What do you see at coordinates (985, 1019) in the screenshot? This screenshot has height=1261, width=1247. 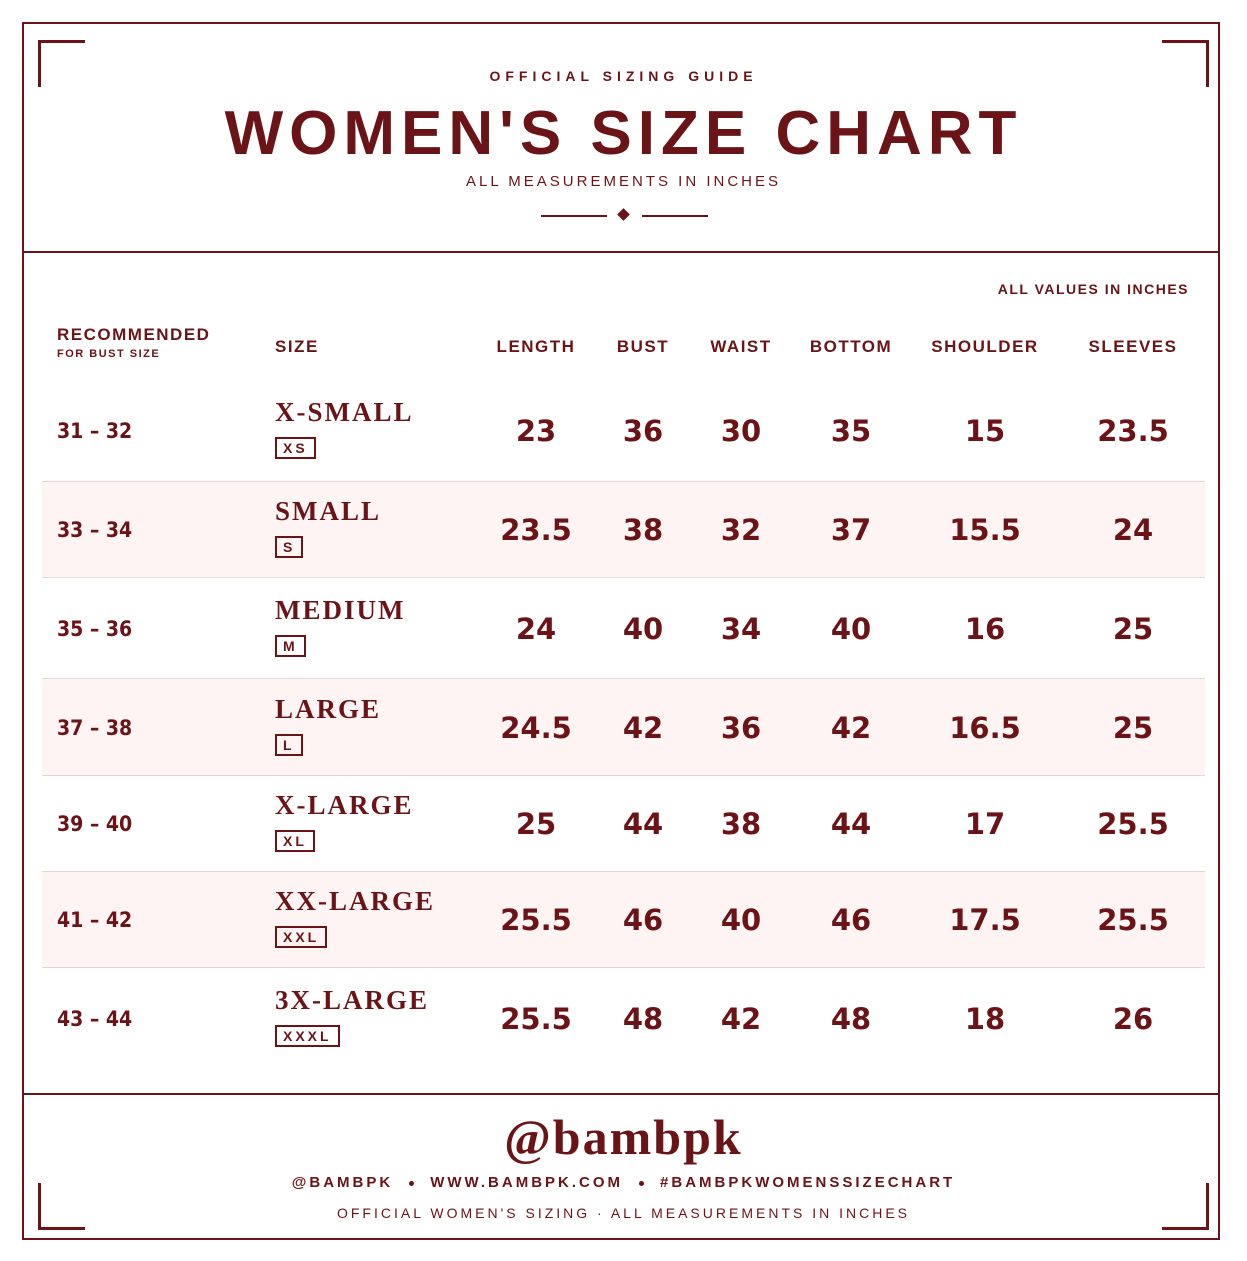 I see `measurement: 18` at bounding box center [985, 1019].